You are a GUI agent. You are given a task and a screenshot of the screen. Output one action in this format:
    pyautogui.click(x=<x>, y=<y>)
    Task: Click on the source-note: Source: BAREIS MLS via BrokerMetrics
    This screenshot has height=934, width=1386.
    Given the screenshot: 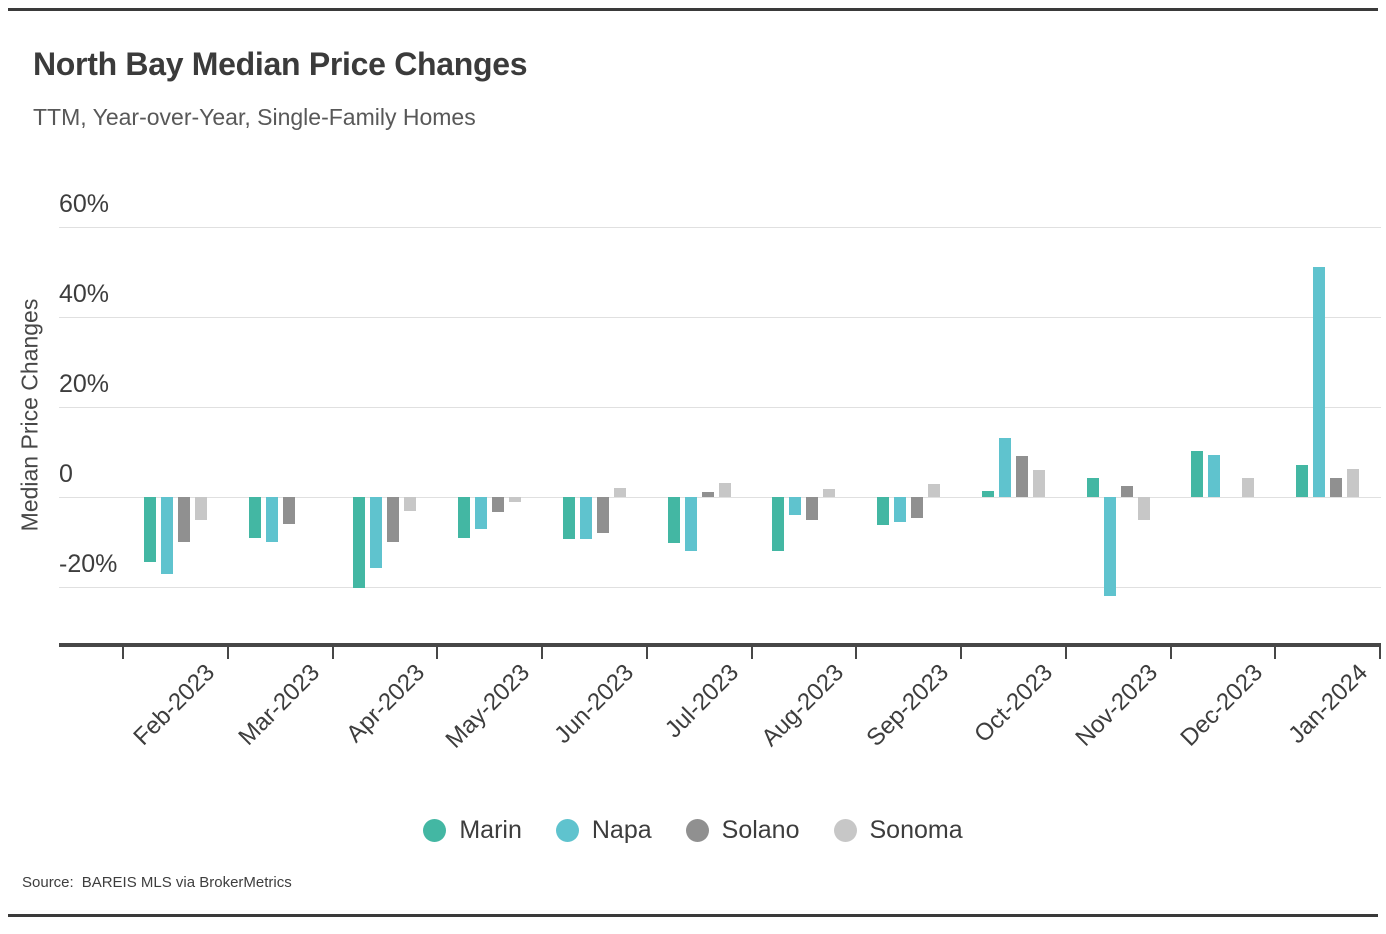 What is the action you would take?
    pyautogui.click(x=157, y=882)
    